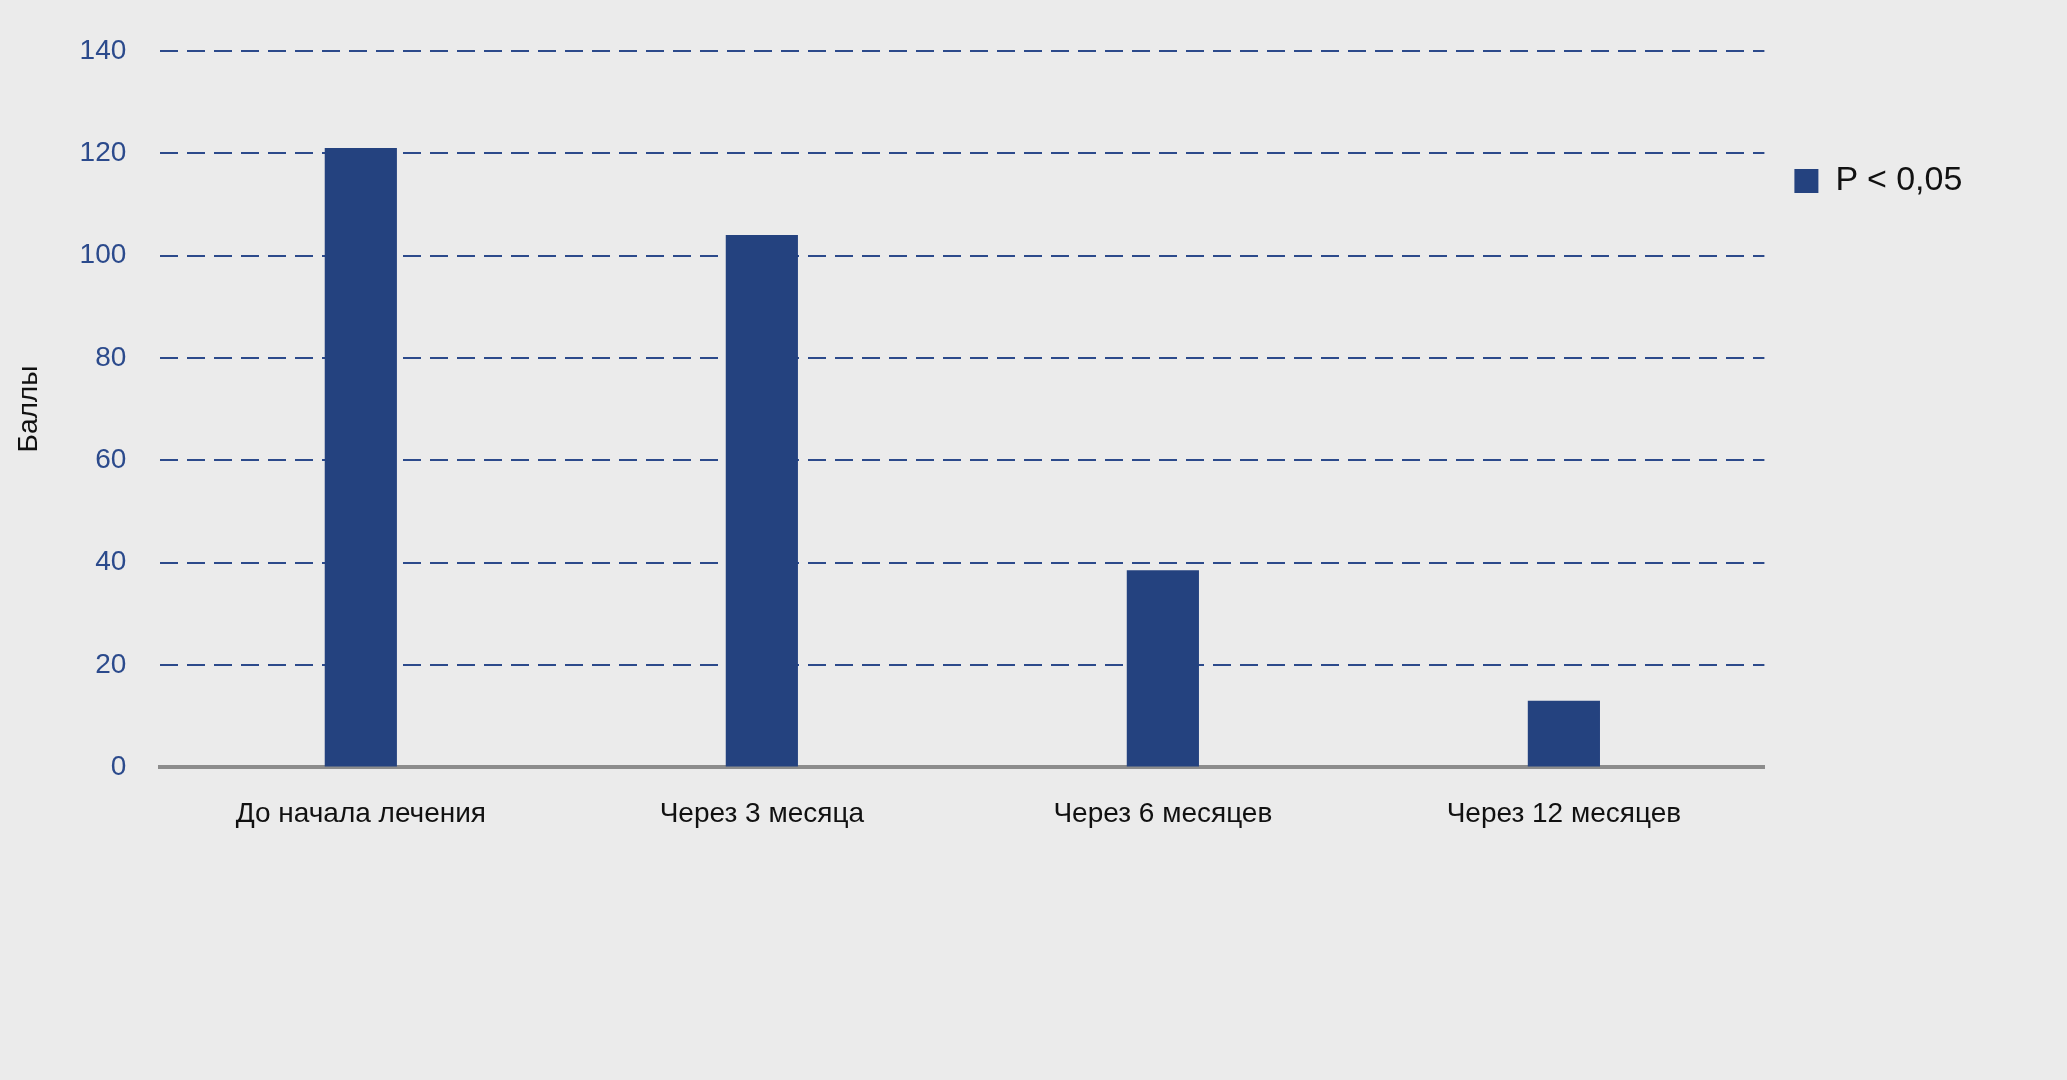 The image size is (2067, 1080). Describe the element at coordinates (103, 254) in the screenshot. I see `y-tick-label: 100` at that location.